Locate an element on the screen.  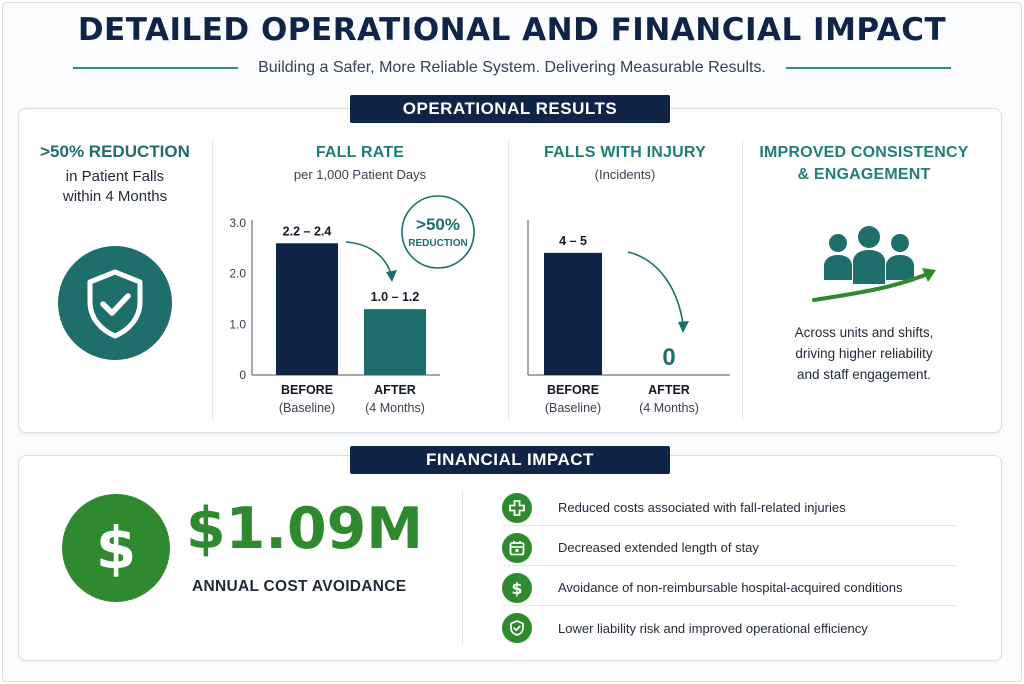
medical-cross-icon is located at coordinates (517, 507).